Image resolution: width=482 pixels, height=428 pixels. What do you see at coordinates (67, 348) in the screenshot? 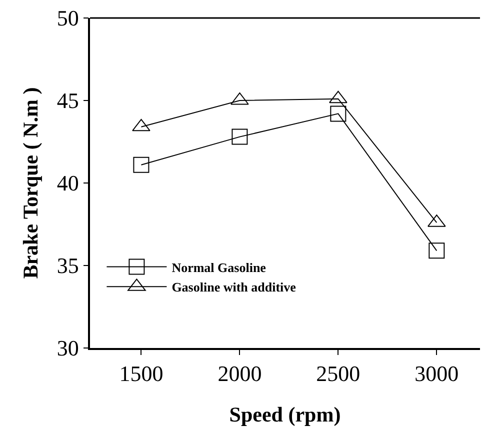
I see `y-tick-label: 30` at bounding box center [67, 348].